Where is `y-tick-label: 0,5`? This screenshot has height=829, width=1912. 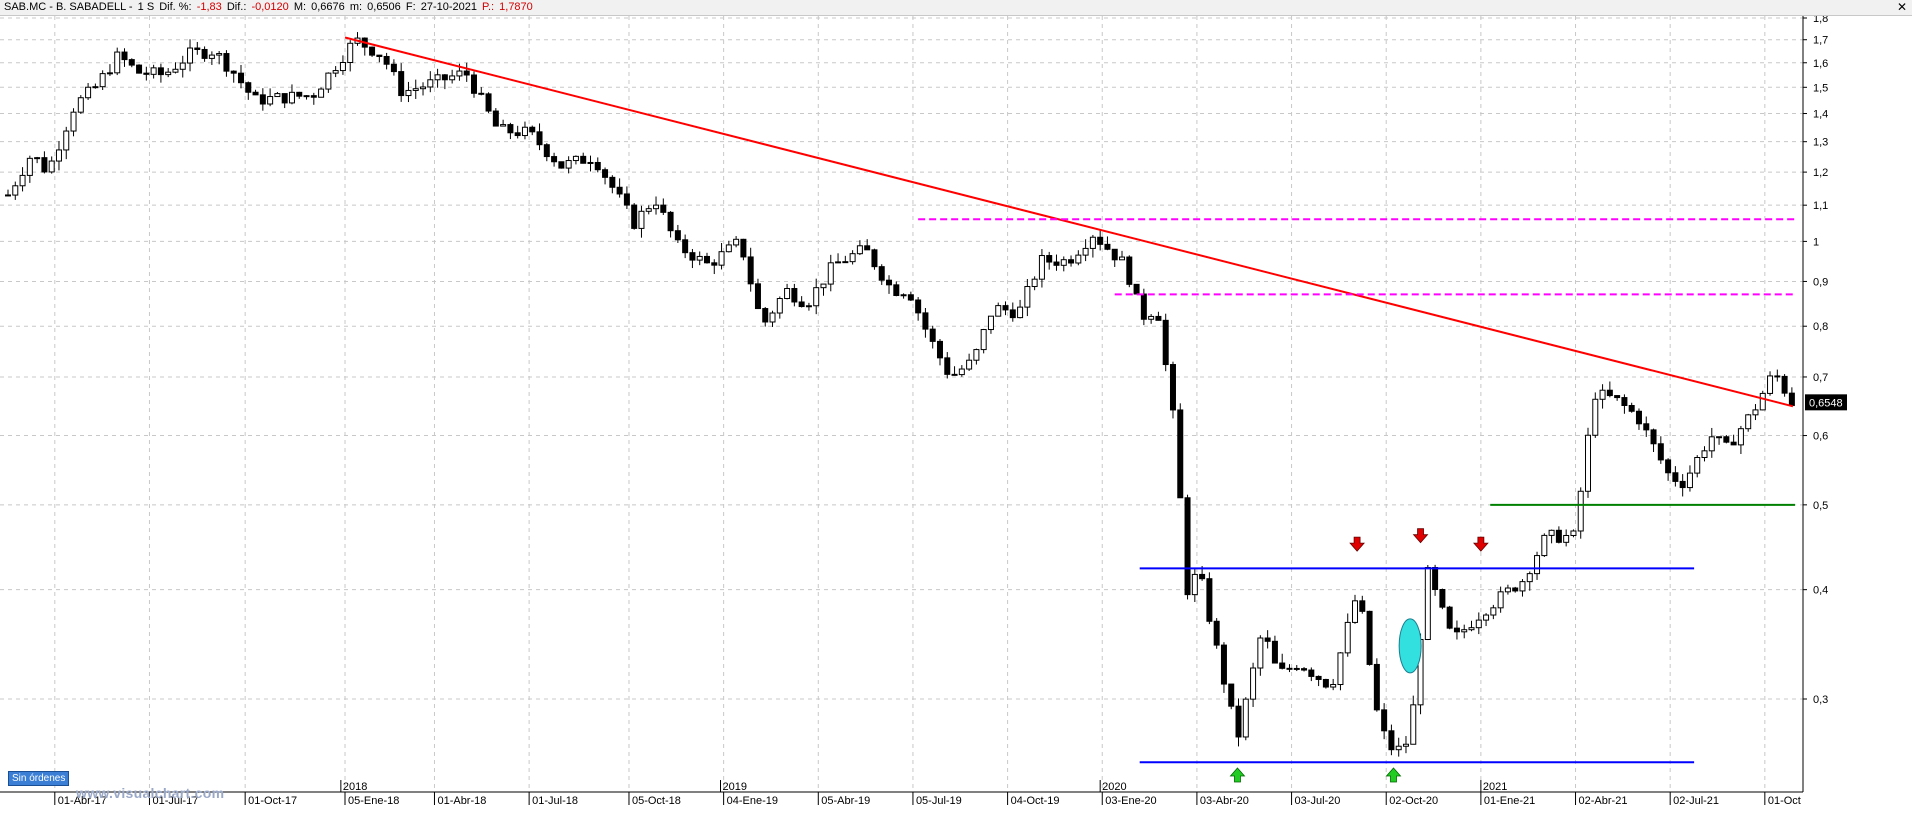 y-tick-label: 0,5 is located at coordinates (1820, 506).